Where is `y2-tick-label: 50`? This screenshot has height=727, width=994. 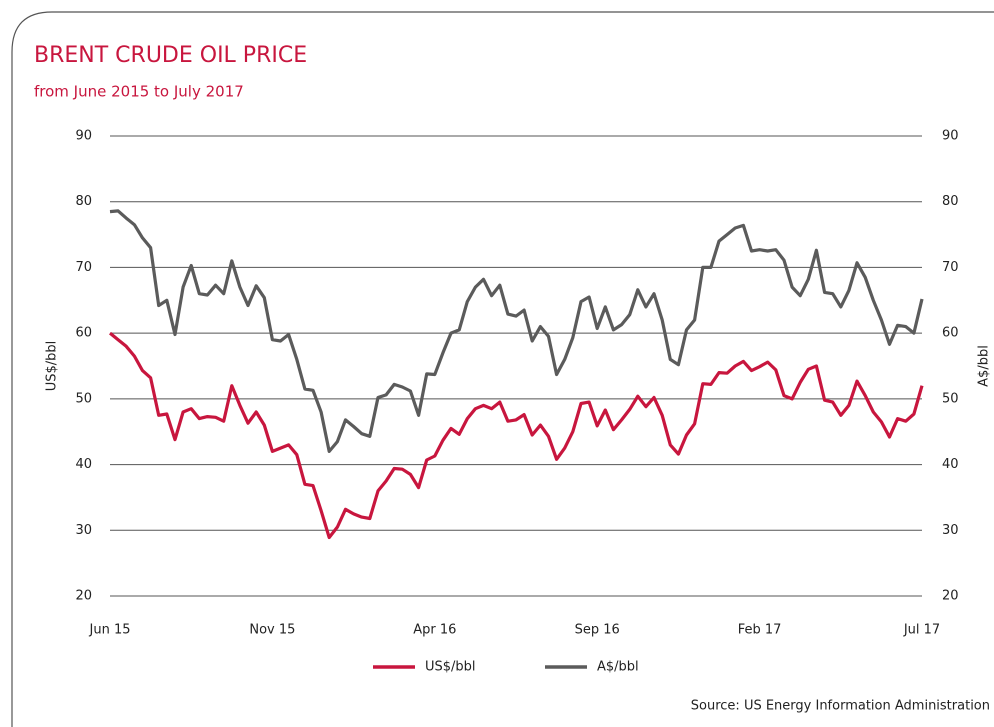 y2-tick-label: 50 is located at coordinates (950, 398).